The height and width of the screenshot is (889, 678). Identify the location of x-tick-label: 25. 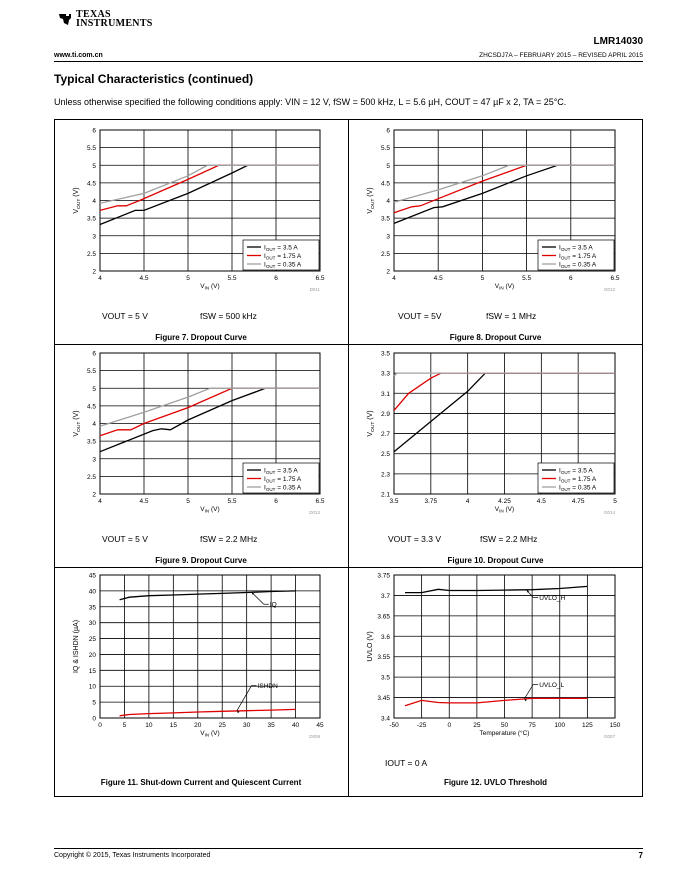
(223, 725).